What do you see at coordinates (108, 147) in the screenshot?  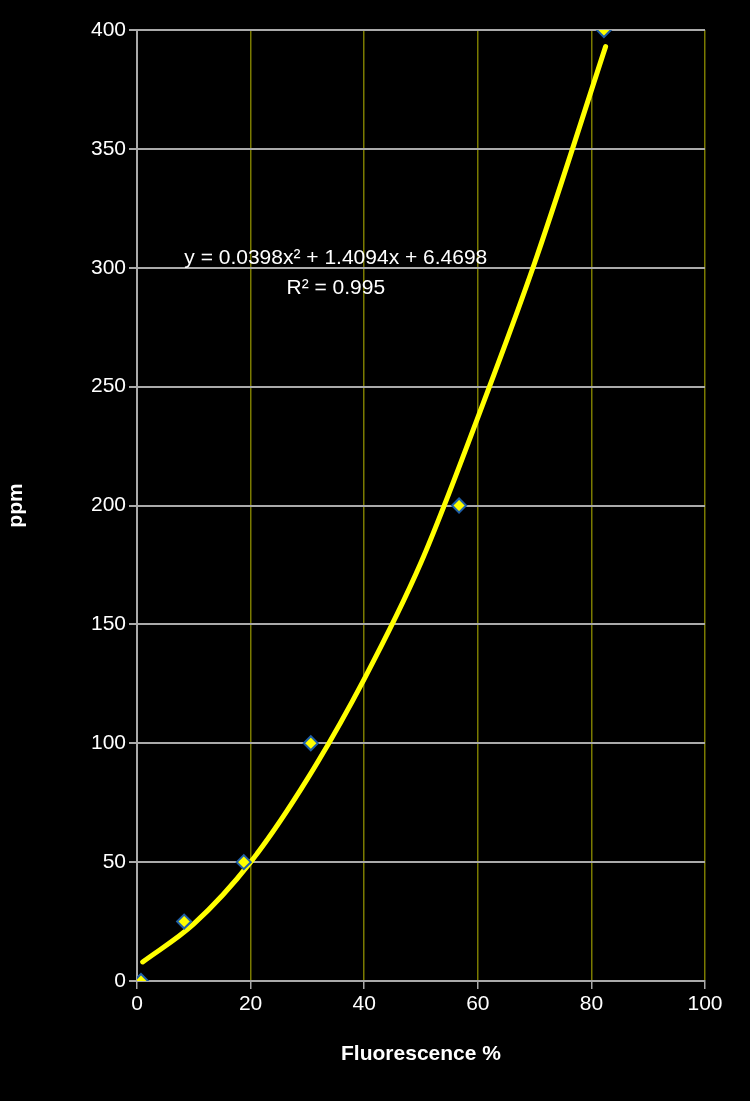 I see `y-tick-label: 350` at bounding box center [108, 147].